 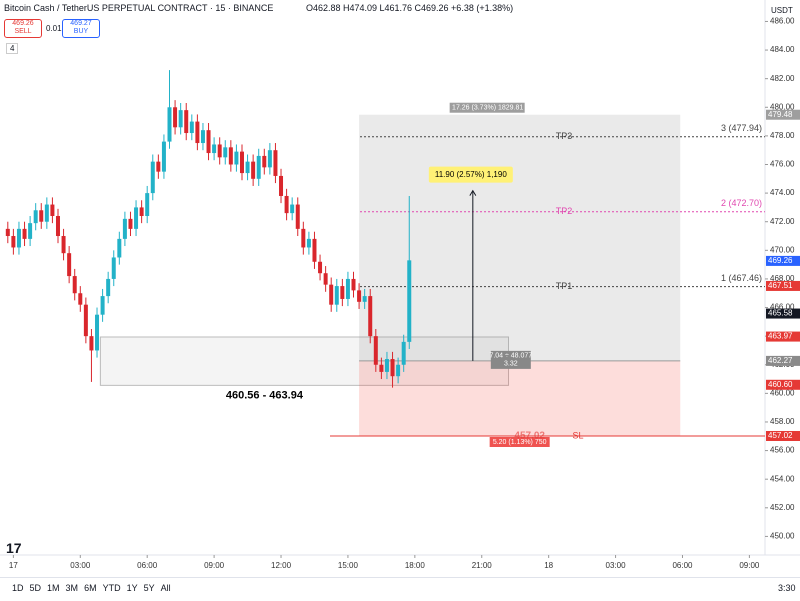 I want to click on target-tag, so click(x=487, y=107).